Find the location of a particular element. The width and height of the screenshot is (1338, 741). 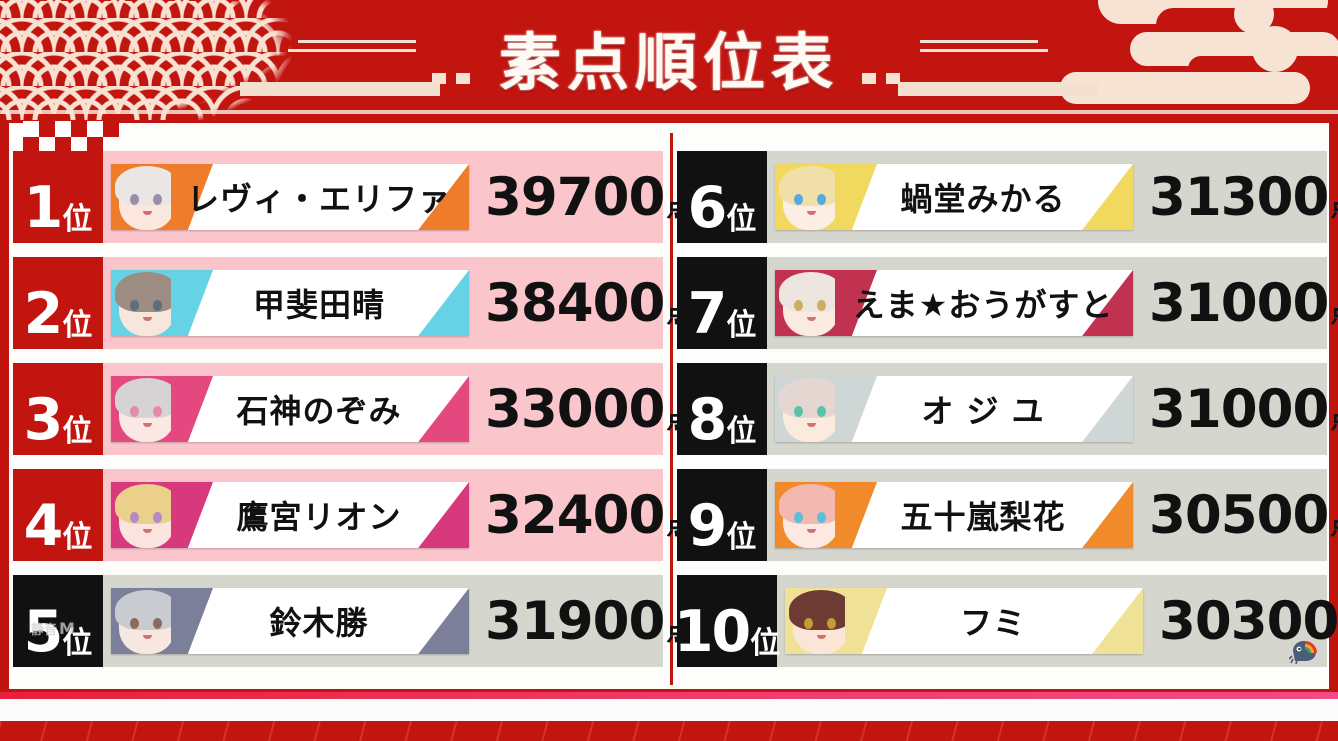

row-body: 鈴木勝 31900点 is located at coordinates (397, 621).